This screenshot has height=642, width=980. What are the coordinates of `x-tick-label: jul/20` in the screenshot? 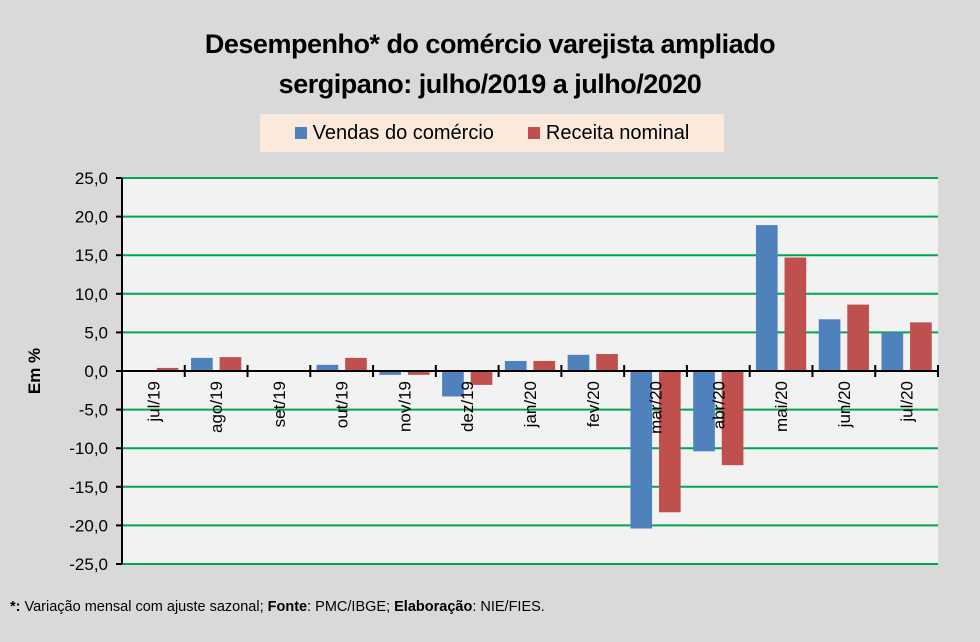 It's located at (907, 402).